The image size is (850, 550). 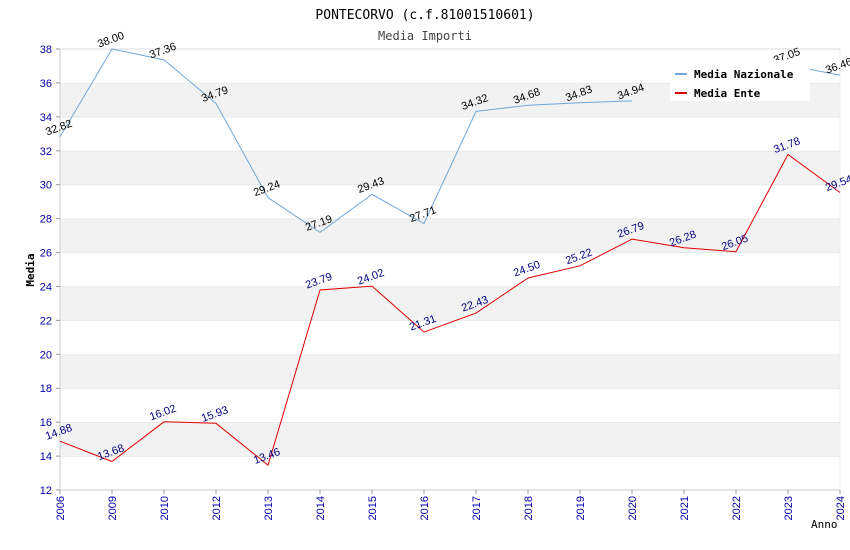 What do you see at coordinates (529, 508) in the screenshot?
I see `x-tick-label: 2018` at bounding box center [529, 508].